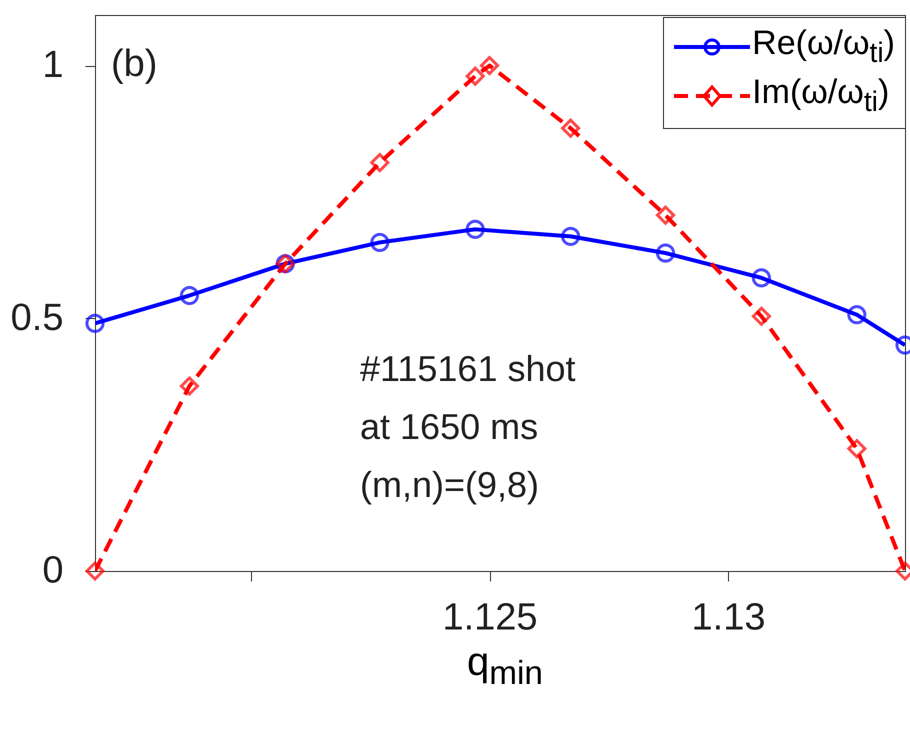 The image size is (910, 734). I want to click on y-tick-label: 1, so click(53, 65).